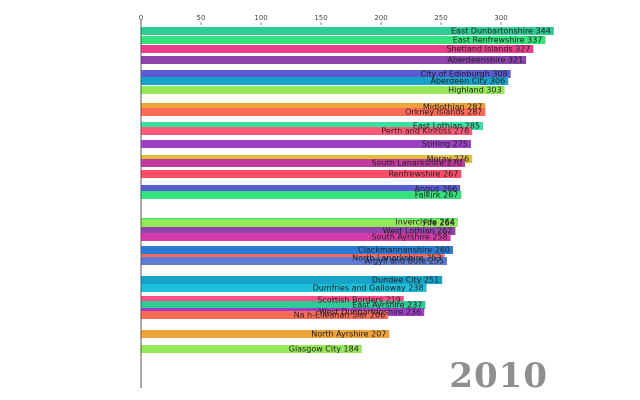 Image resolution: width=640 pixels, height=400 pixels. Describe the element at coordinates (141, 18) in the screenshot. I see `x-tick-label: 0` at that location.